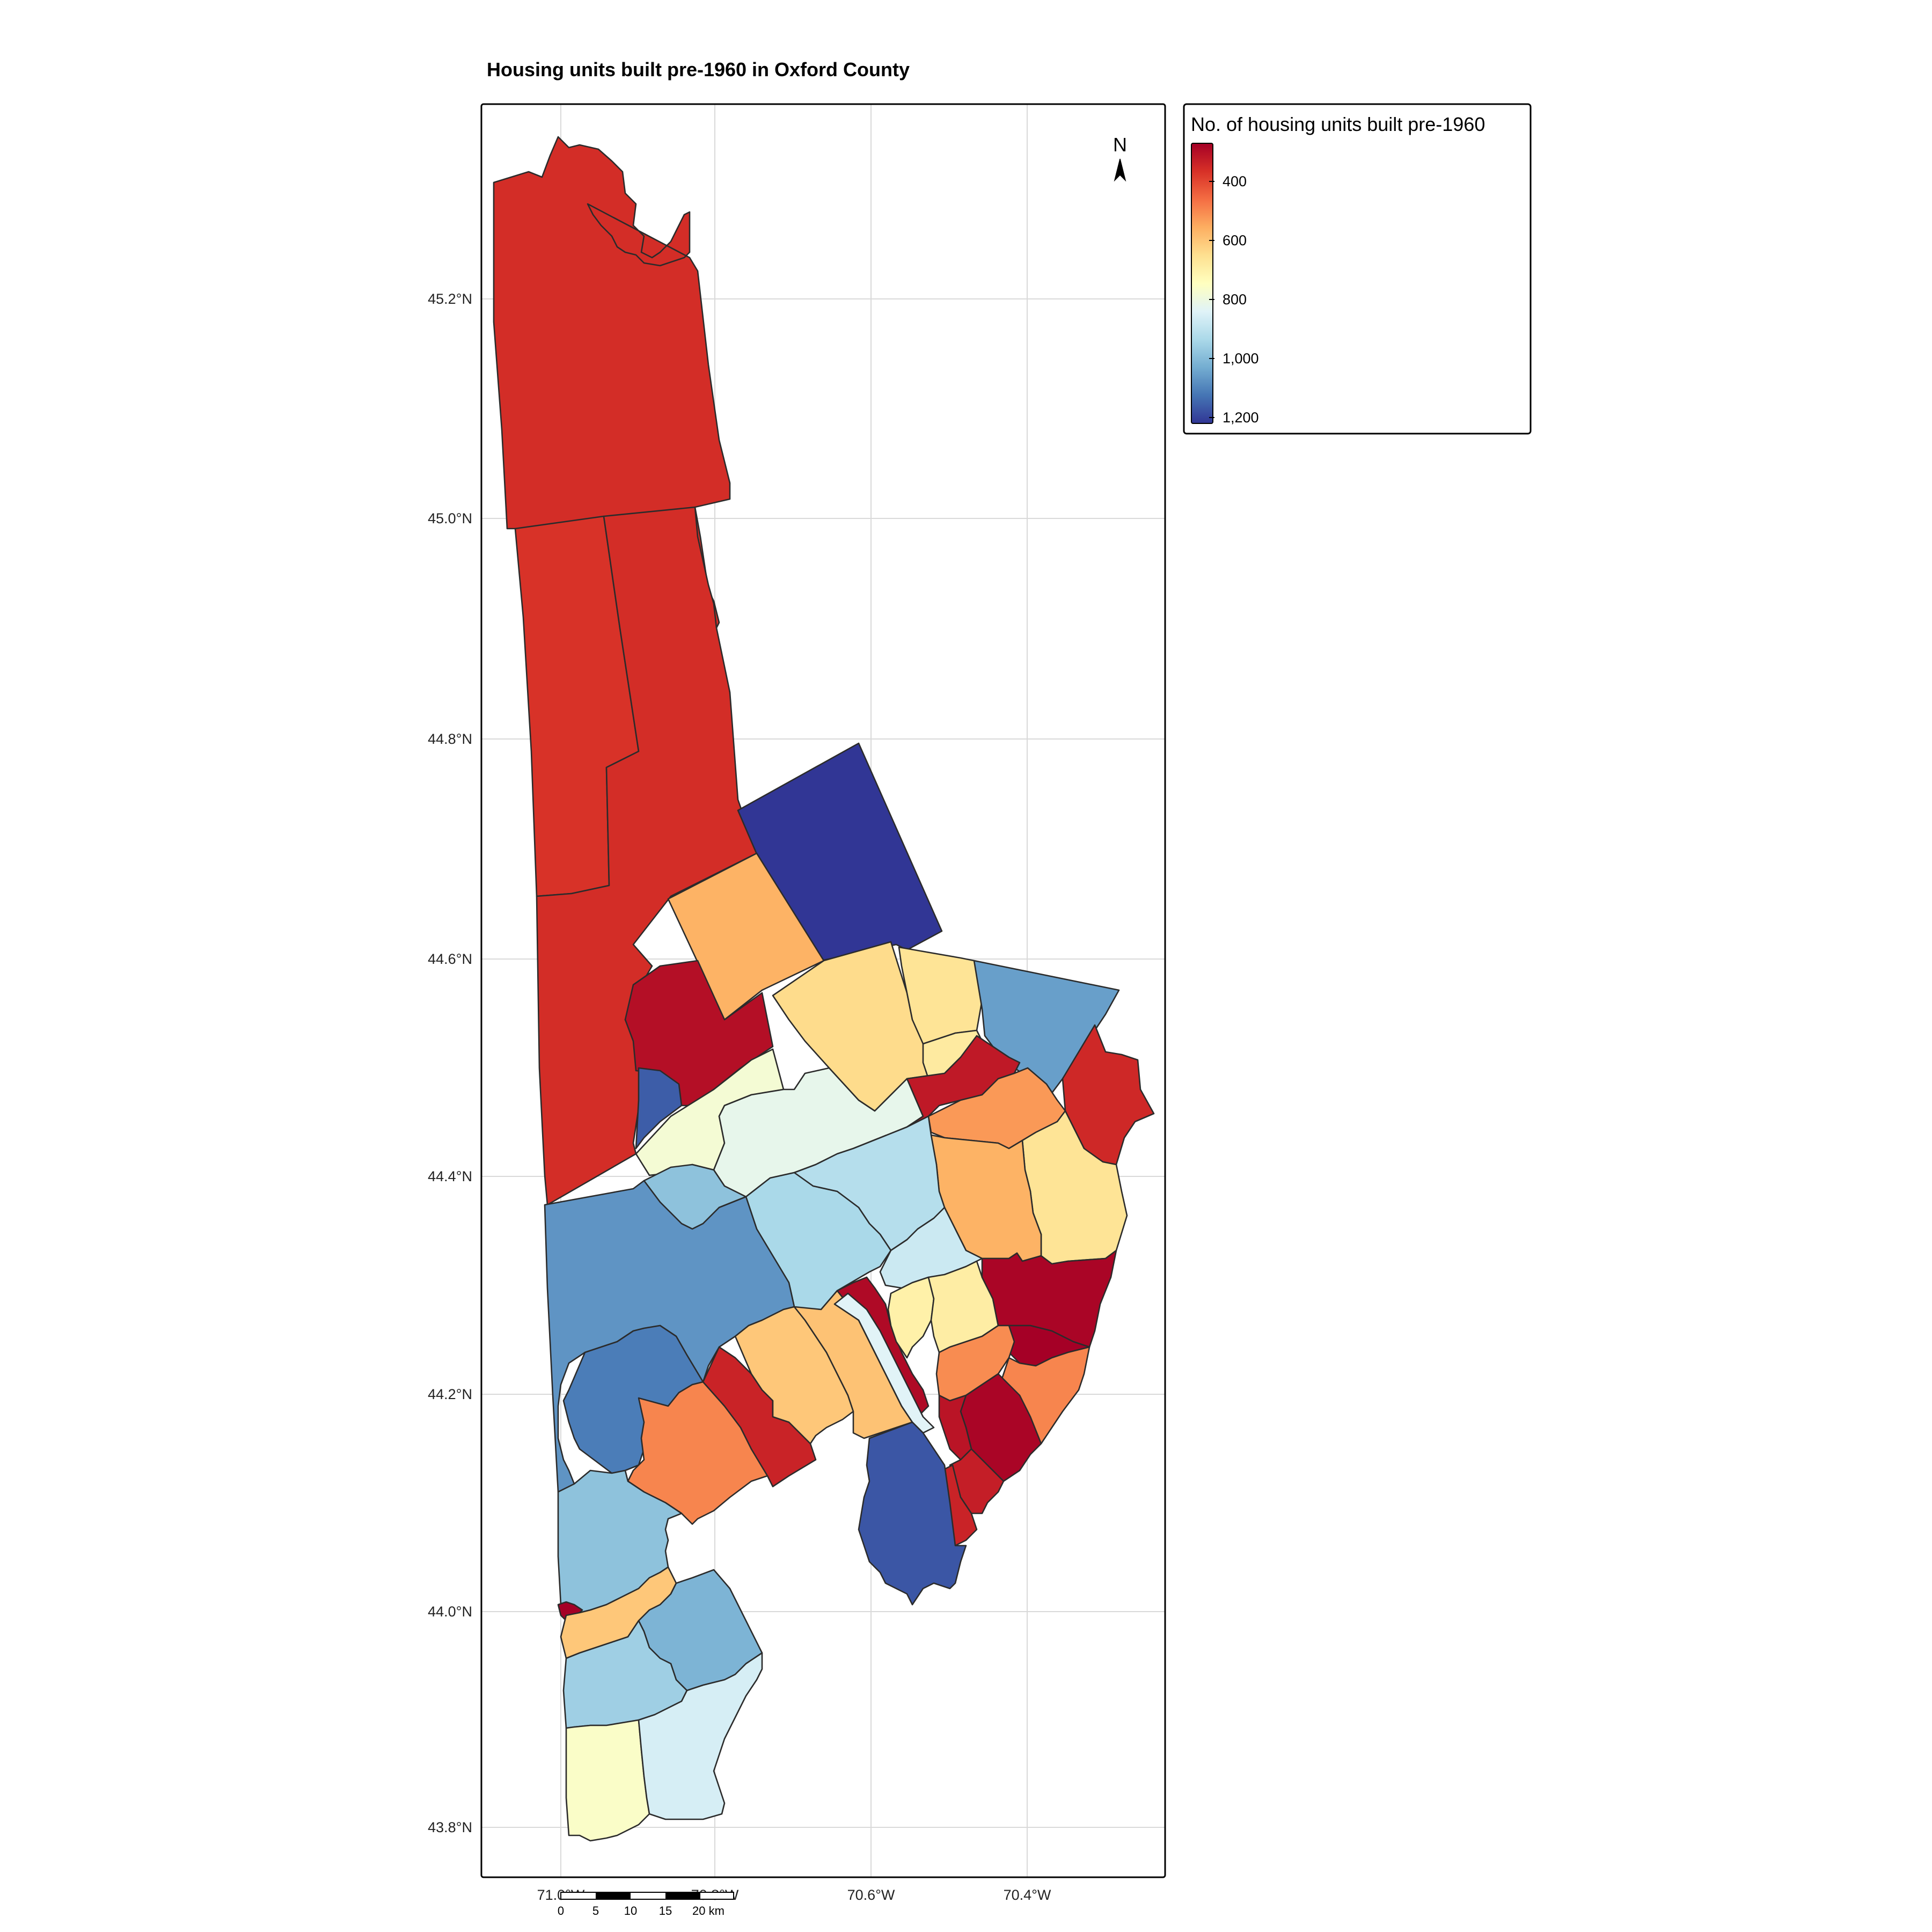  I want to click on legend-frame, so click(1357, 269).